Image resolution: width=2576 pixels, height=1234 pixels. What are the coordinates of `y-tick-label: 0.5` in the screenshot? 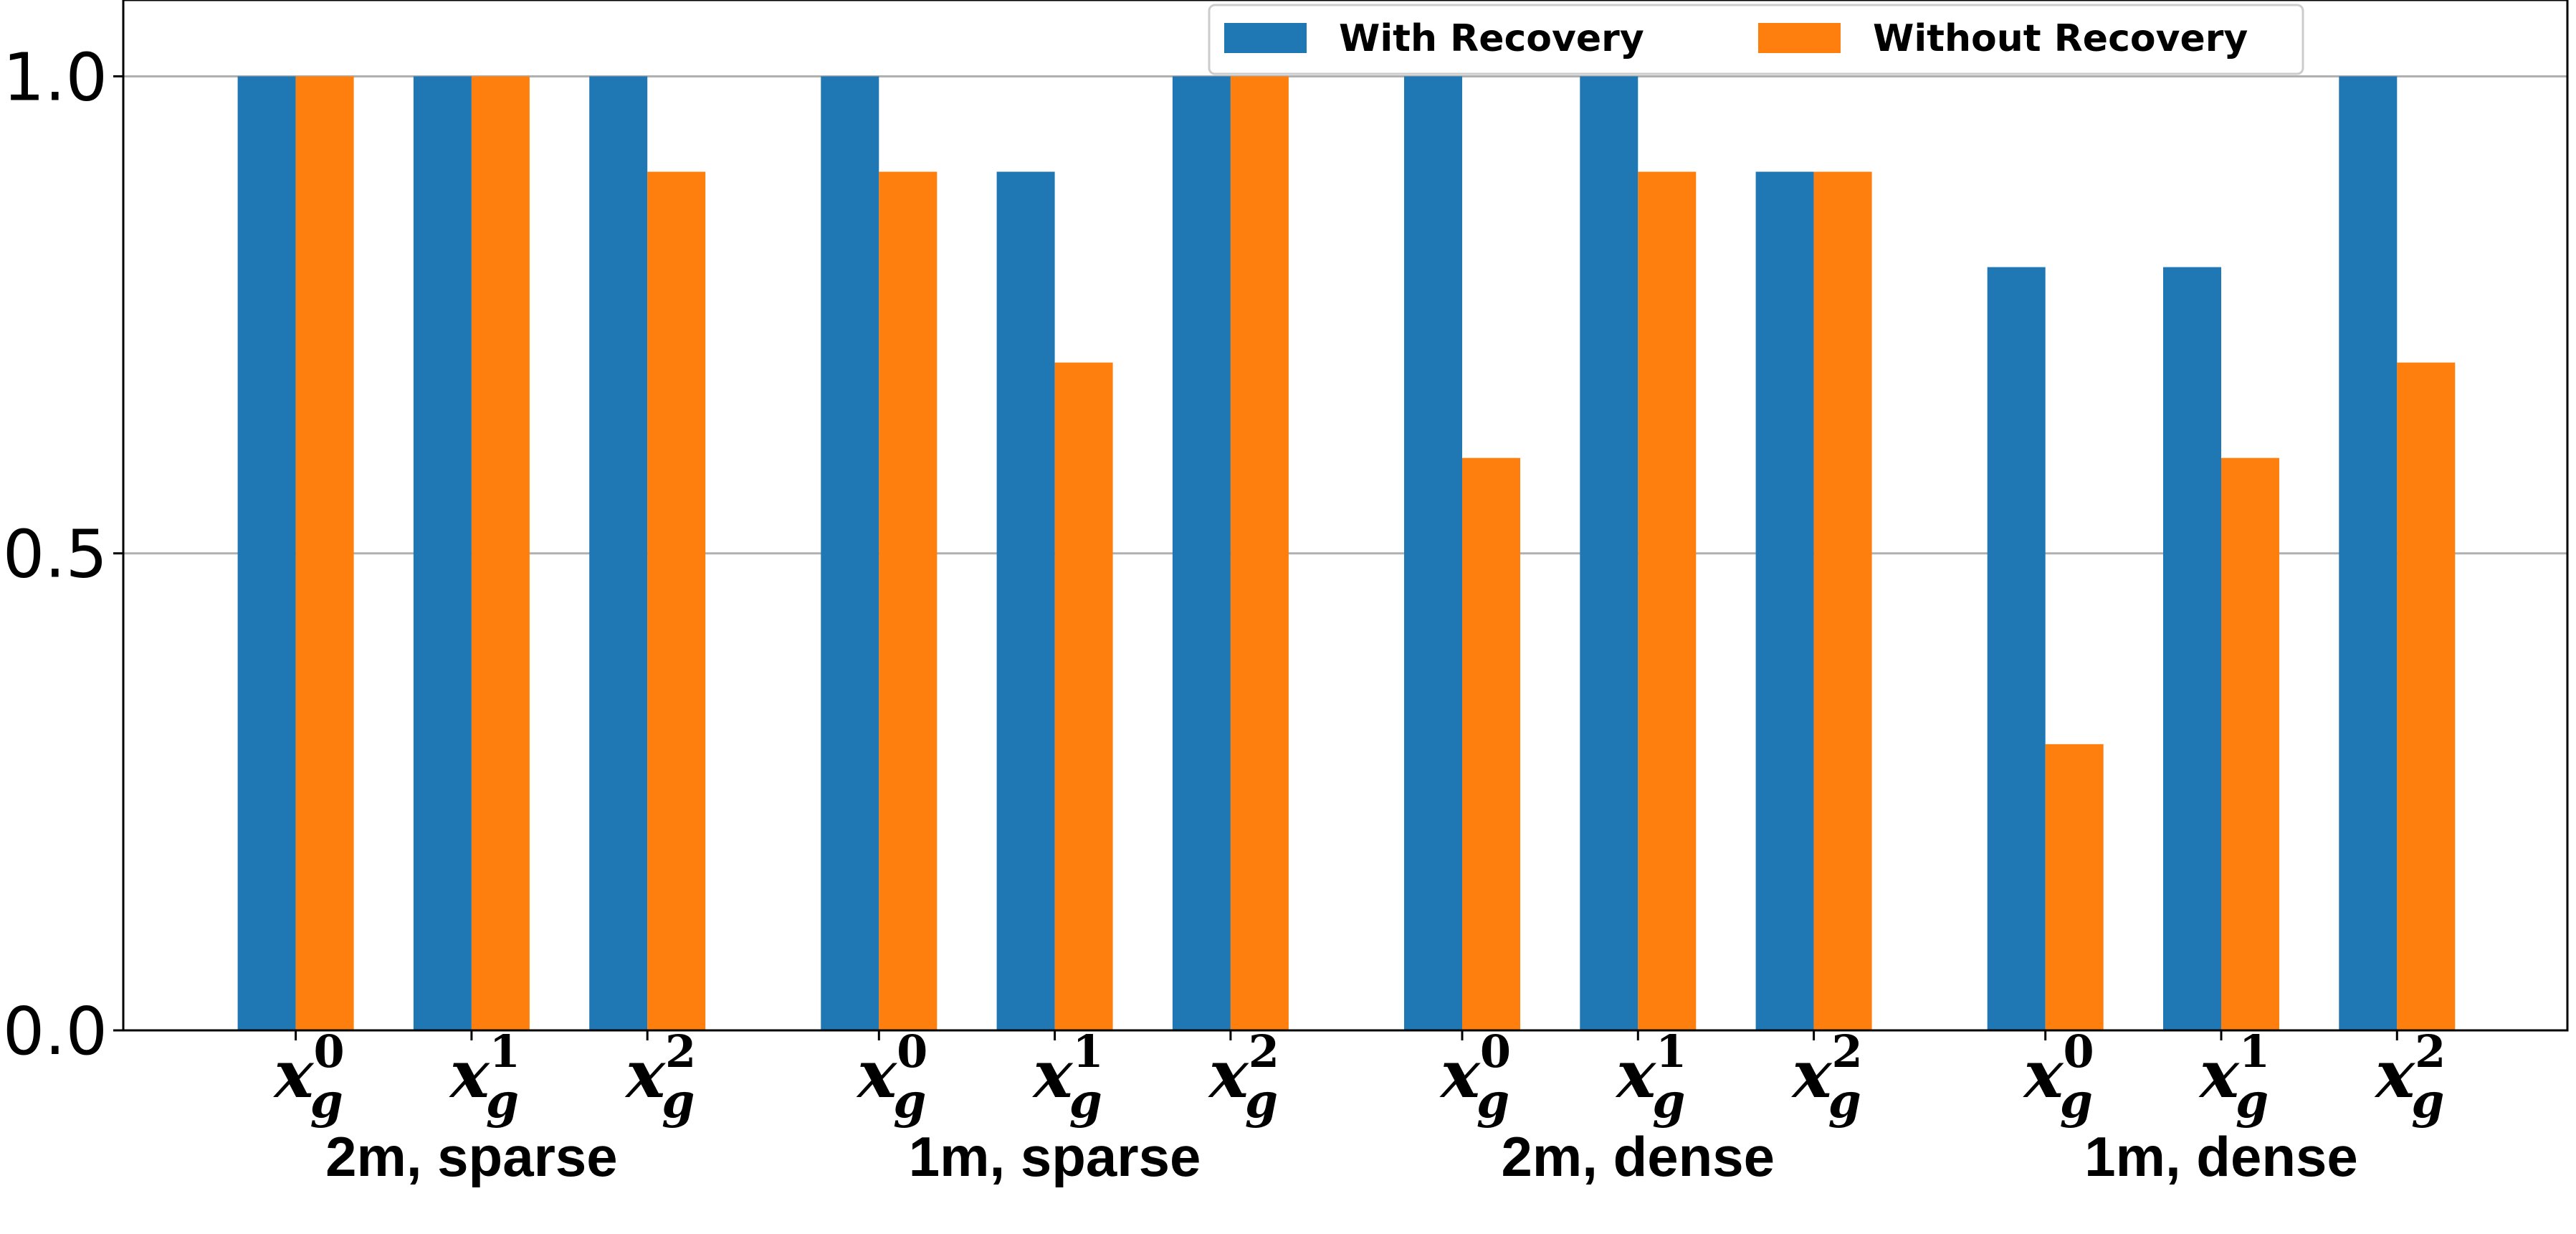 It's located at (55, 554).